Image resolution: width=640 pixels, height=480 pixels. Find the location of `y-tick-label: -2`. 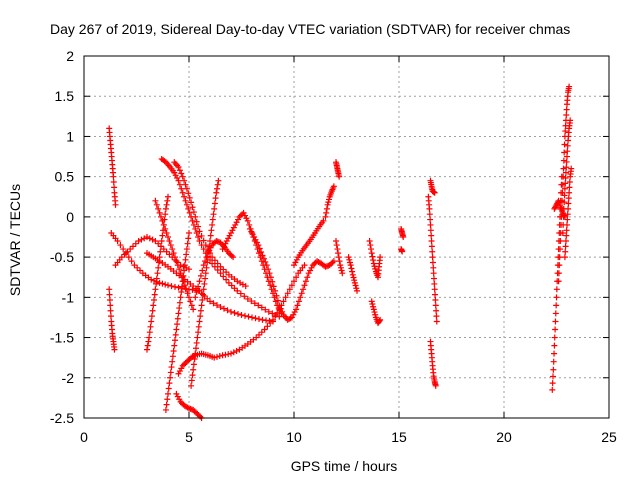

y-tick-label: -2 is located at coordinates (68, 378).